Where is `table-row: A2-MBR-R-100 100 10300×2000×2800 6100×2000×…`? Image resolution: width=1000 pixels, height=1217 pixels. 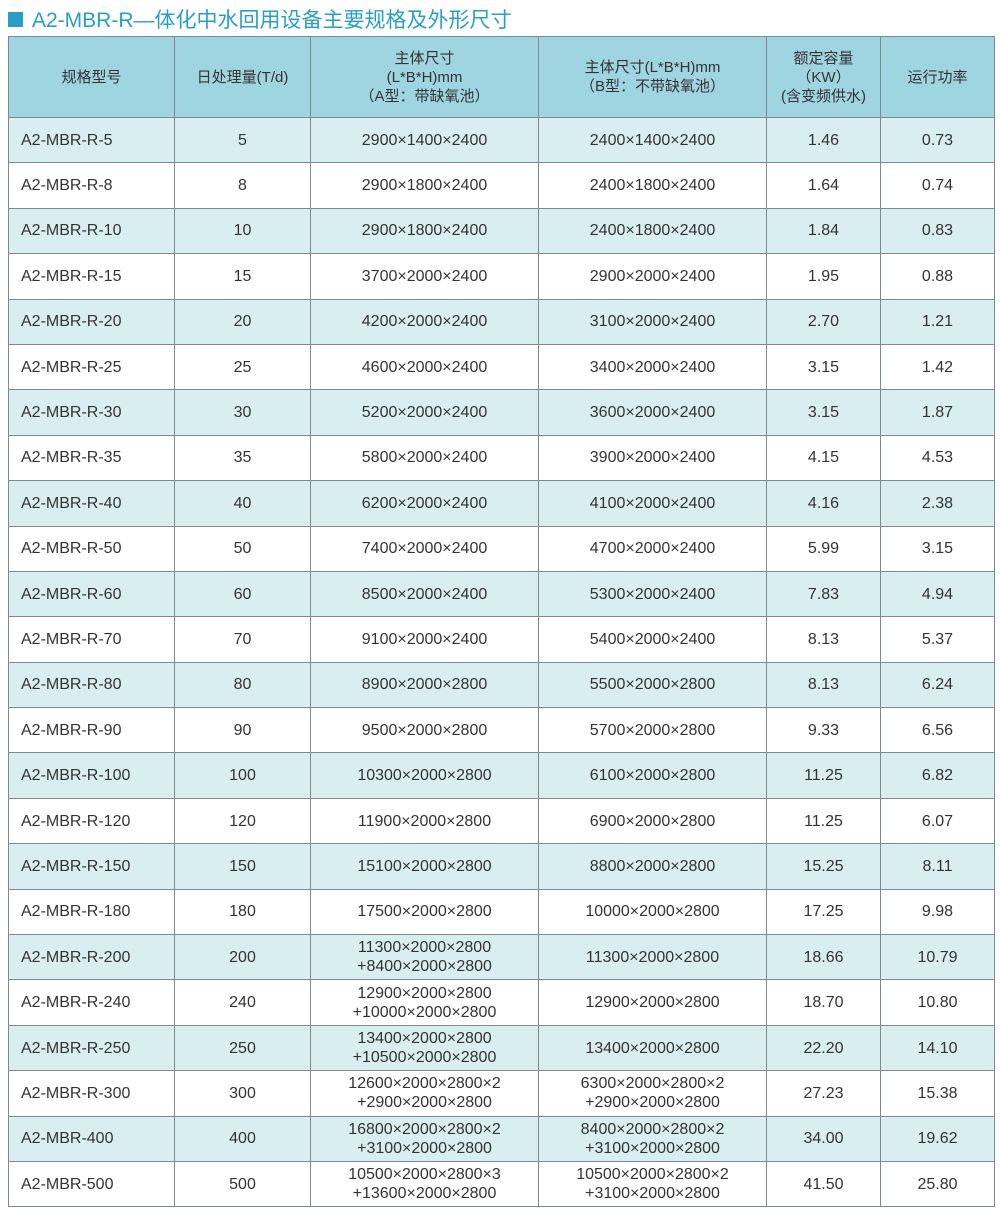
table-row: A2-MBR-R-100 100 10300×2000×2800 6100×2000×… is located at coordinates (501, 775).